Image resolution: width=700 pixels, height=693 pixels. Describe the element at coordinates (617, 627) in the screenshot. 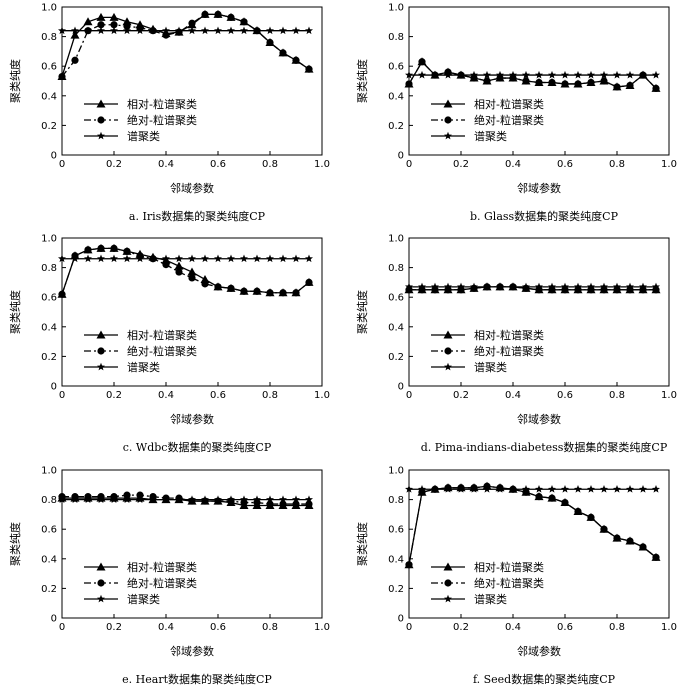

I see `x-tick-label: 0.8` at that location.